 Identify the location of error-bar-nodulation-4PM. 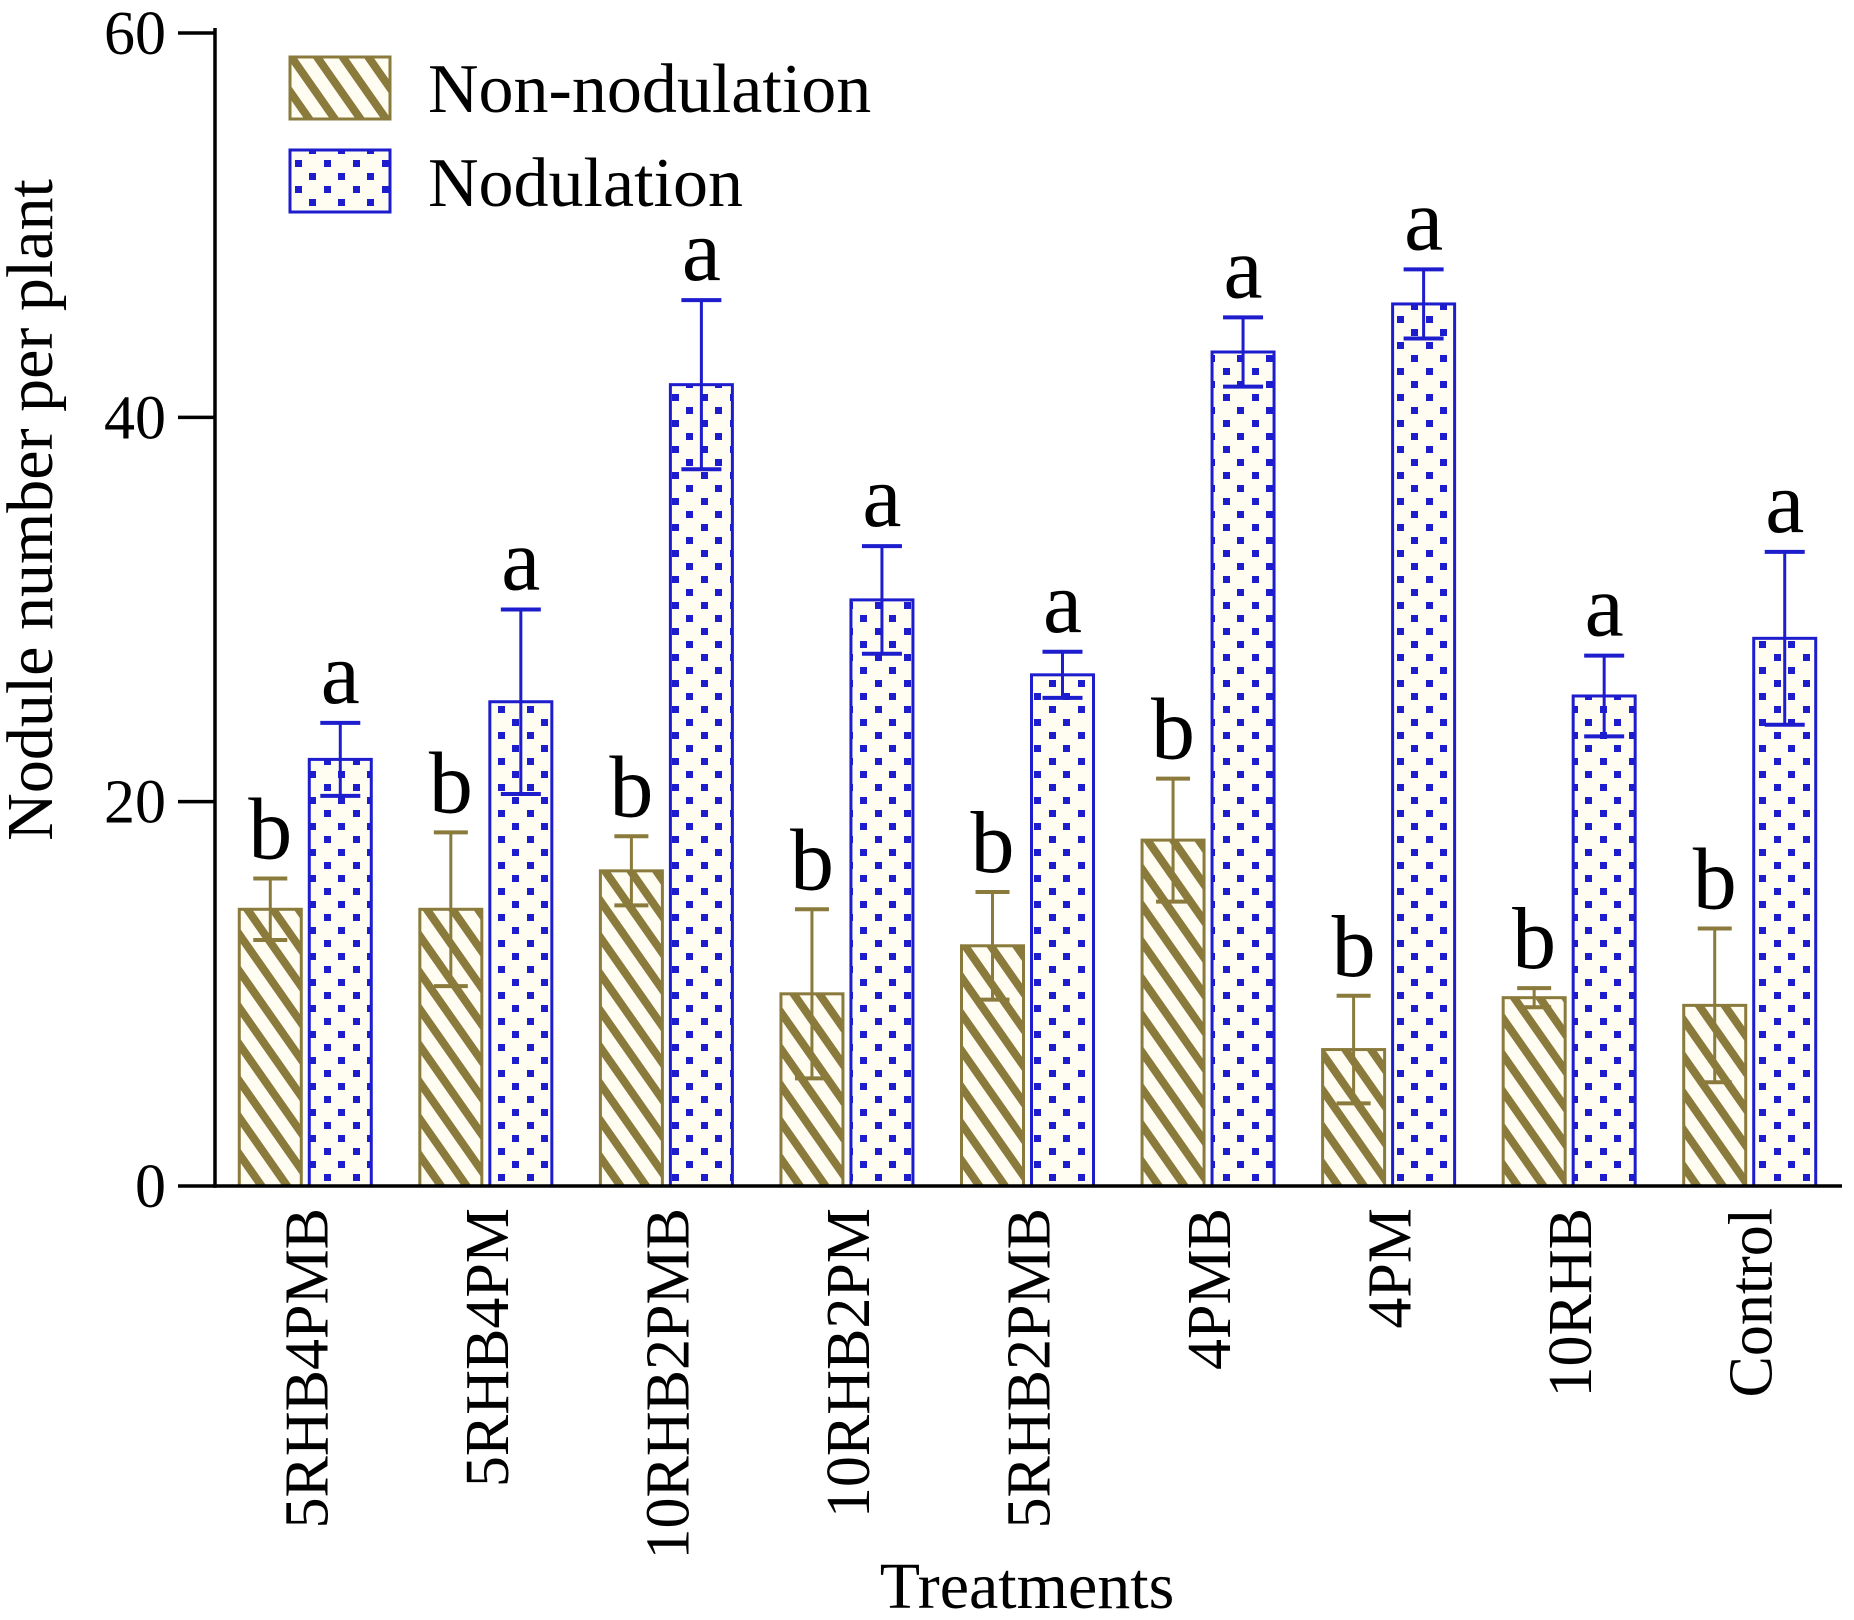
(1423, 304).